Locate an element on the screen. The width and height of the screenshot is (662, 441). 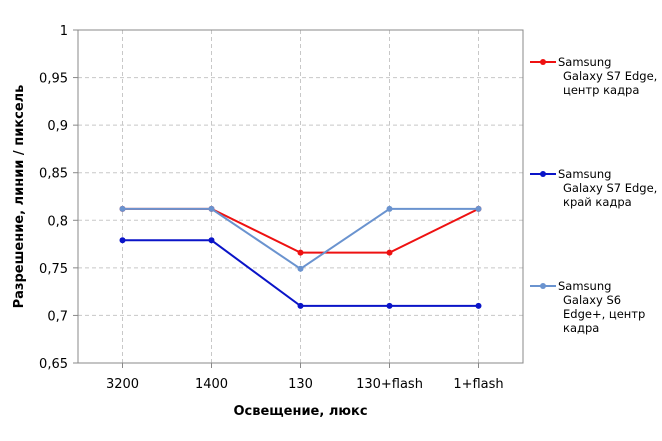
y-tick-label: 0,8 is located at coordinates (57, 221).